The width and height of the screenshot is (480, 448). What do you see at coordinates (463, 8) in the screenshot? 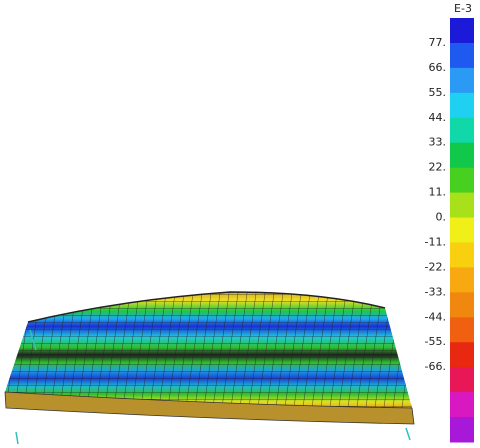
I see `legend-exponent: E-3` at bounding box center [463, 8].